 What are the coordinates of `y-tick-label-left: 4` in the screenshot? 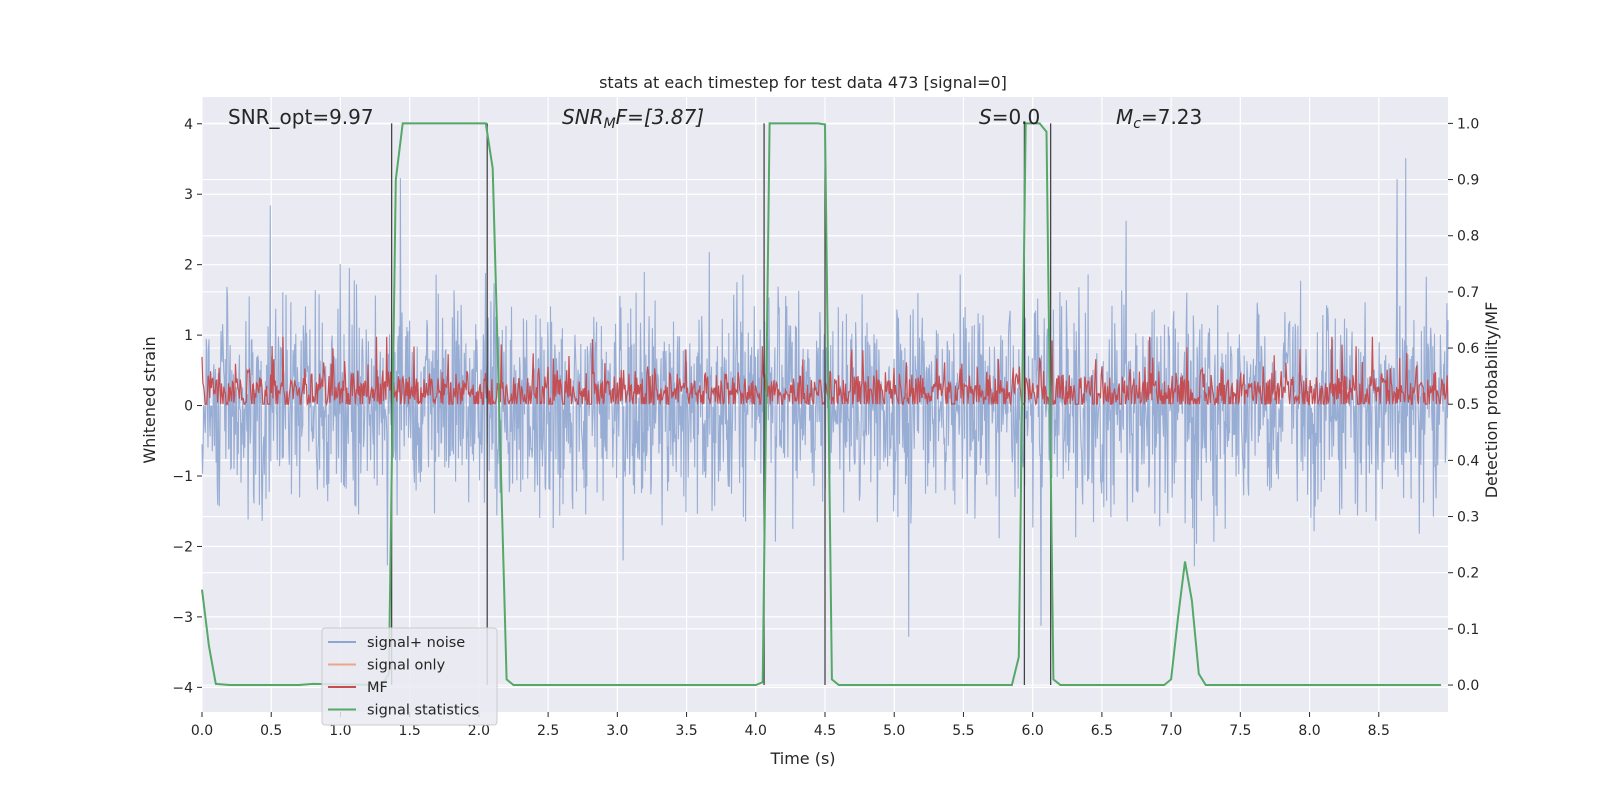 It's located at (188, 125).